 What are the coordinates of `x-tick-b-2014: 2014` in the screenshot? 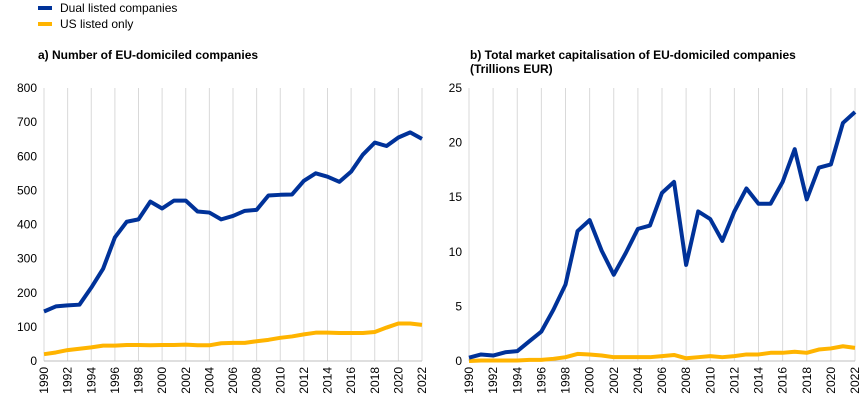 It's located at (759, 380).